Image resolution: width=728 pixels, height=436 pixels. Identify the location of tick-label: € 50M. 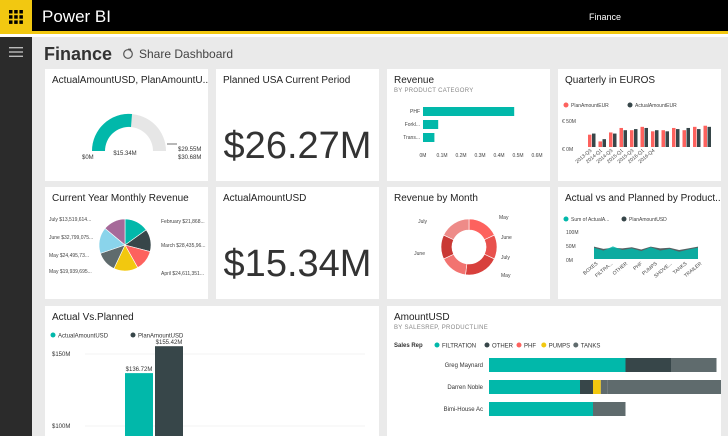
(569, 122).